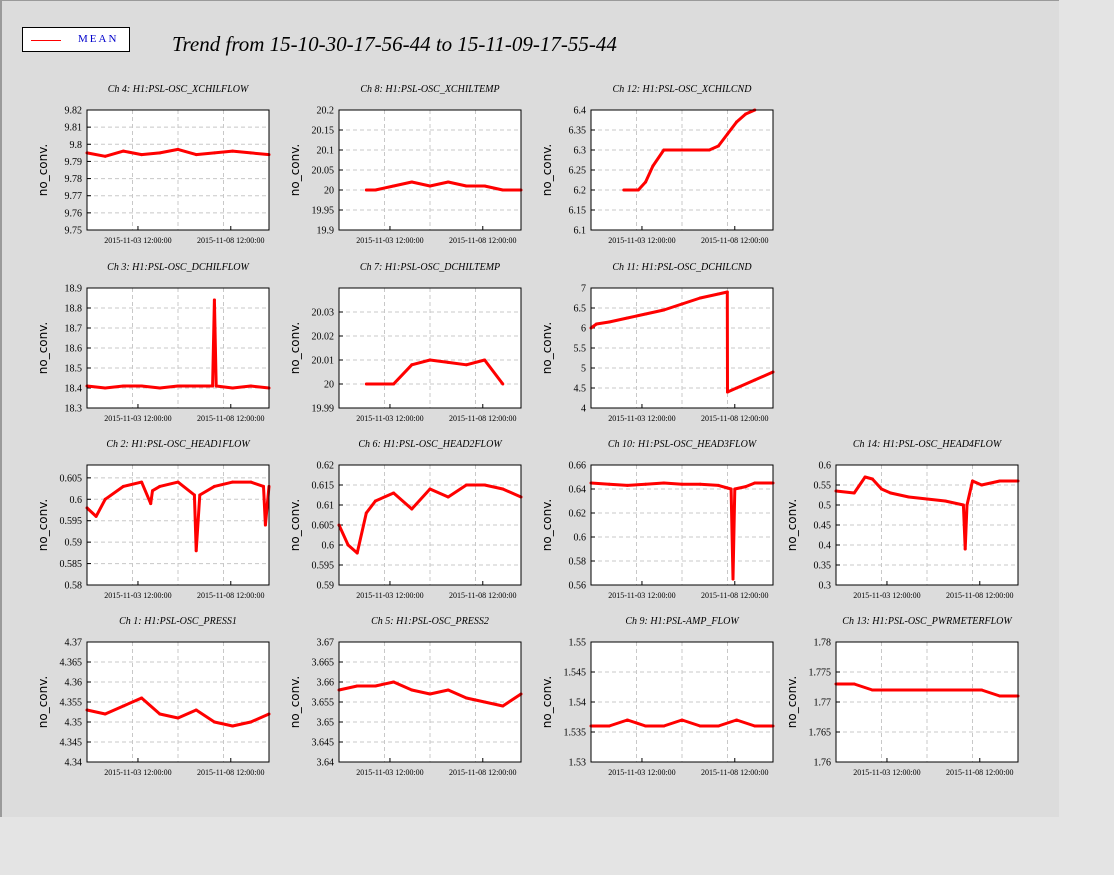 The height and width of the screenshot is (875, 1114). Describe the element at coordinates (74, 128) in the screenshot. I see `y-tick-label: 9.81` at that location.